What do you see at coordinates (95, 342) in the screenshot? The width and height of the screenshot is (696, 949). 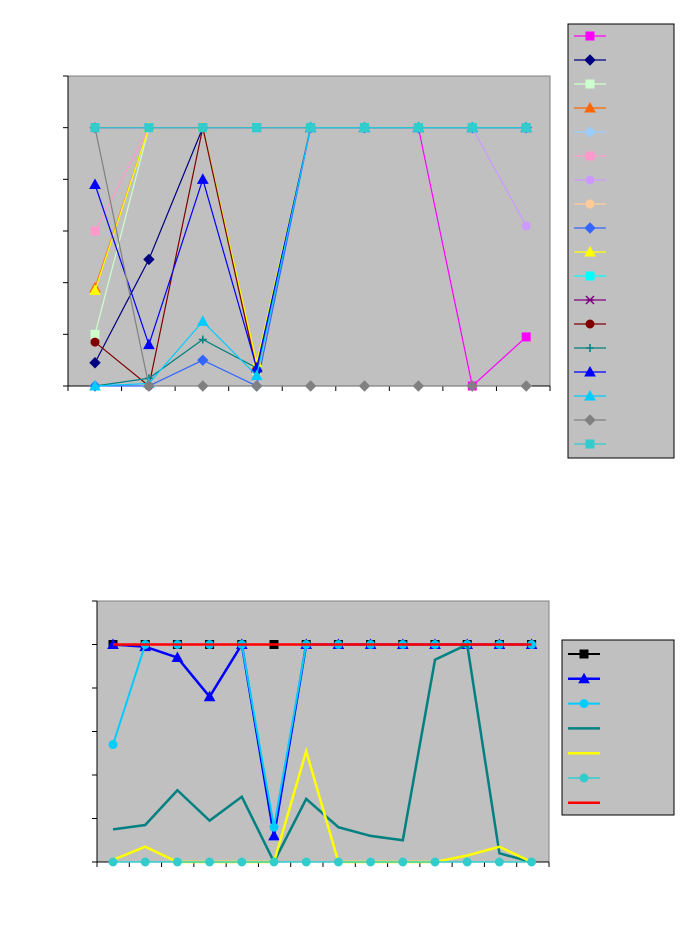 I see `series-13-point` at bounding box center [95, 342].